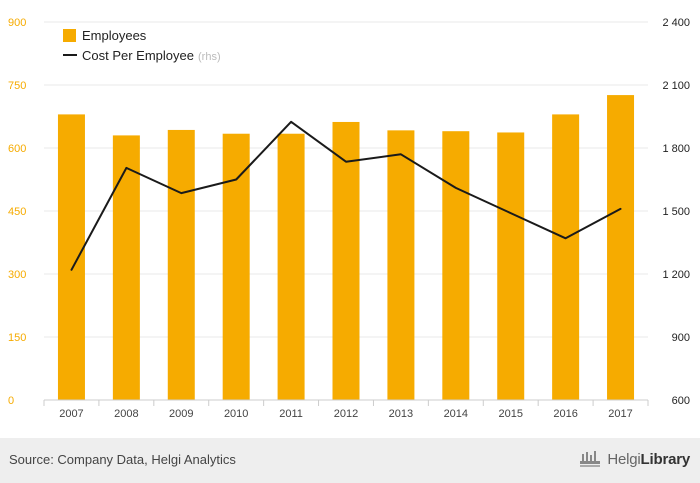 Image resolution: width=700 pixels, height=483 pixels. I want to click on legend-rhs-note: (rhs), so click(209, 57).